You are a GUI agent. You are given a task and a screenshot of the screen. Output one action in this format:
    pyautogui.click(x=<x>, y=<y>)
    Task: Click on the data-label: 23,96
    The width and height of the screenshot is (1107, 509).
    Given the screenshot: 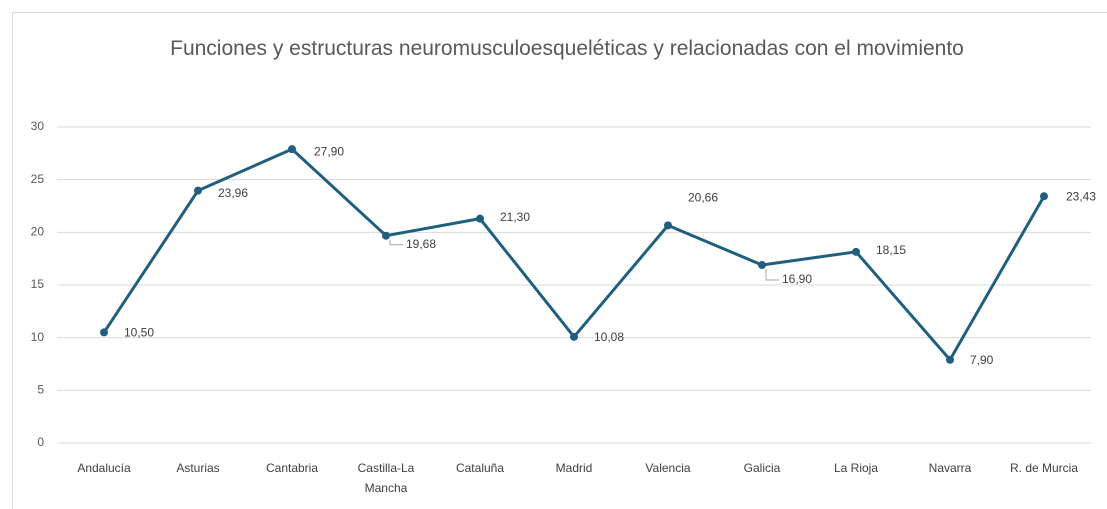 What is the action you would take?
    pyautogui.click(x=233, y=193)
    